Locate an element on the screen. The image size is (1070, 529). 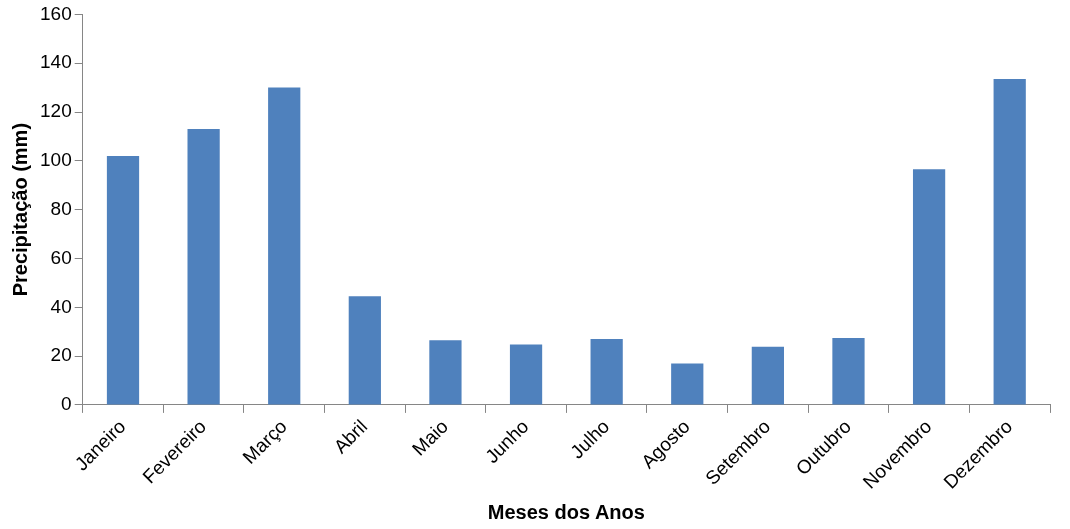
y-tick-label: 160 is located at coordinates (56, 13).